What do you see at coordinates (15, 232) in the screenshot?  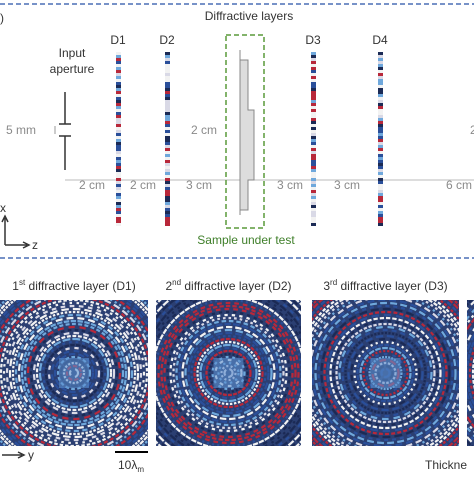 I see `axes` at bounding box center [15, 232].